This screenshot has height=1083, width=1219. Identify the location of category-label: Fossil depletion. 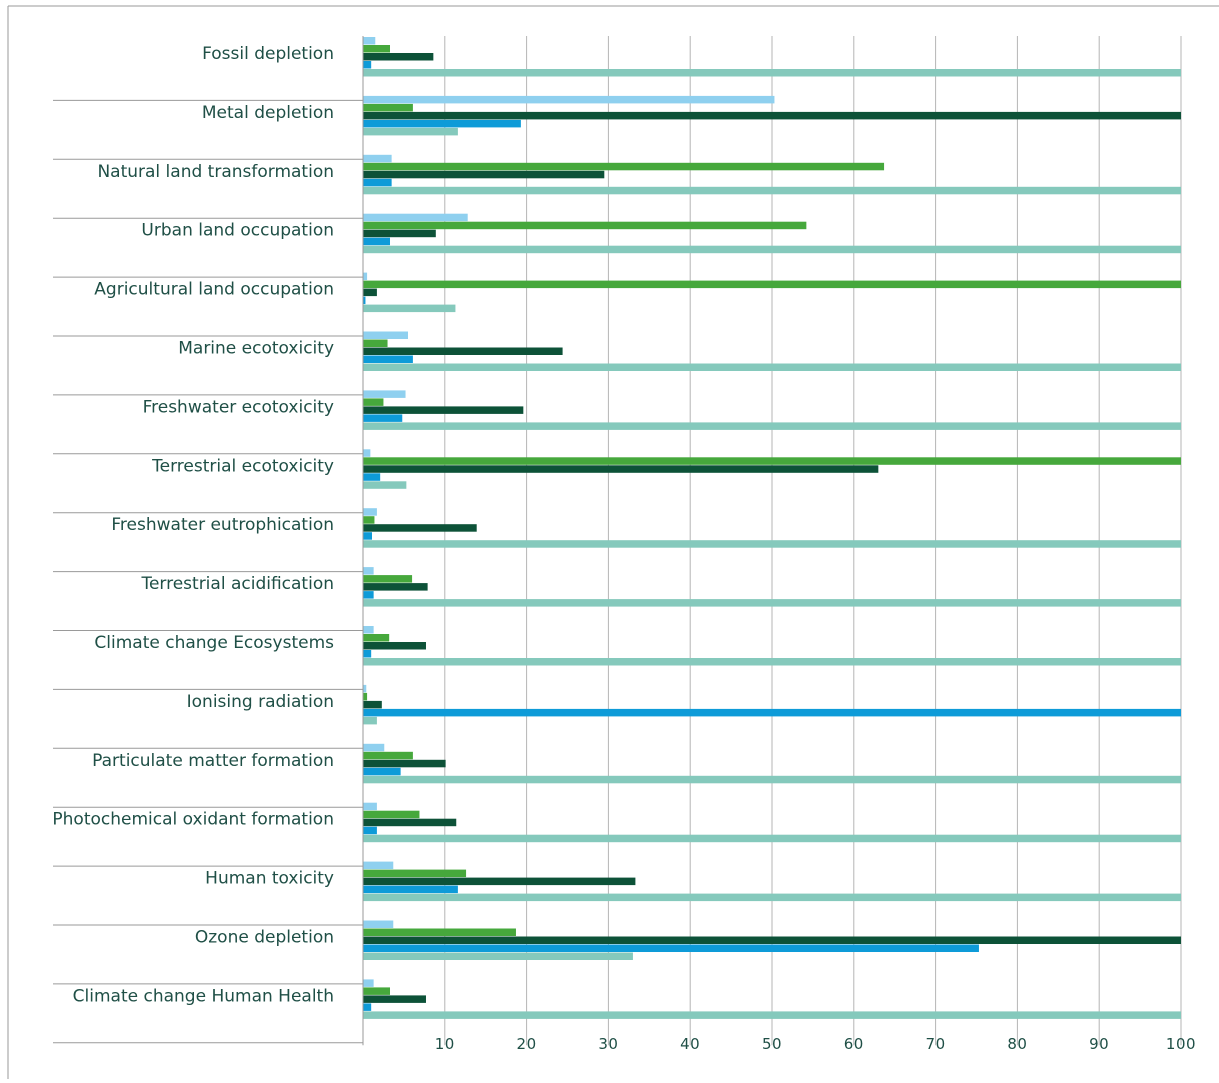
(268, 54).